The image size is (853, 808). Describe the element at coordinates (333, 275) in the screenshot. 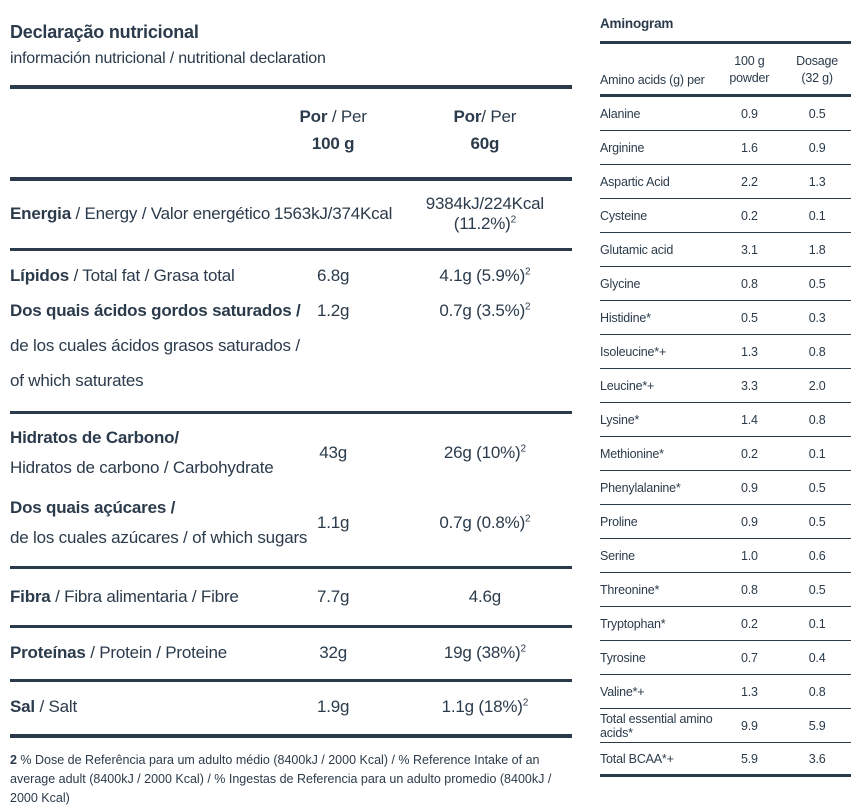

I see `fat-total-100g: 6.8g` at that location.